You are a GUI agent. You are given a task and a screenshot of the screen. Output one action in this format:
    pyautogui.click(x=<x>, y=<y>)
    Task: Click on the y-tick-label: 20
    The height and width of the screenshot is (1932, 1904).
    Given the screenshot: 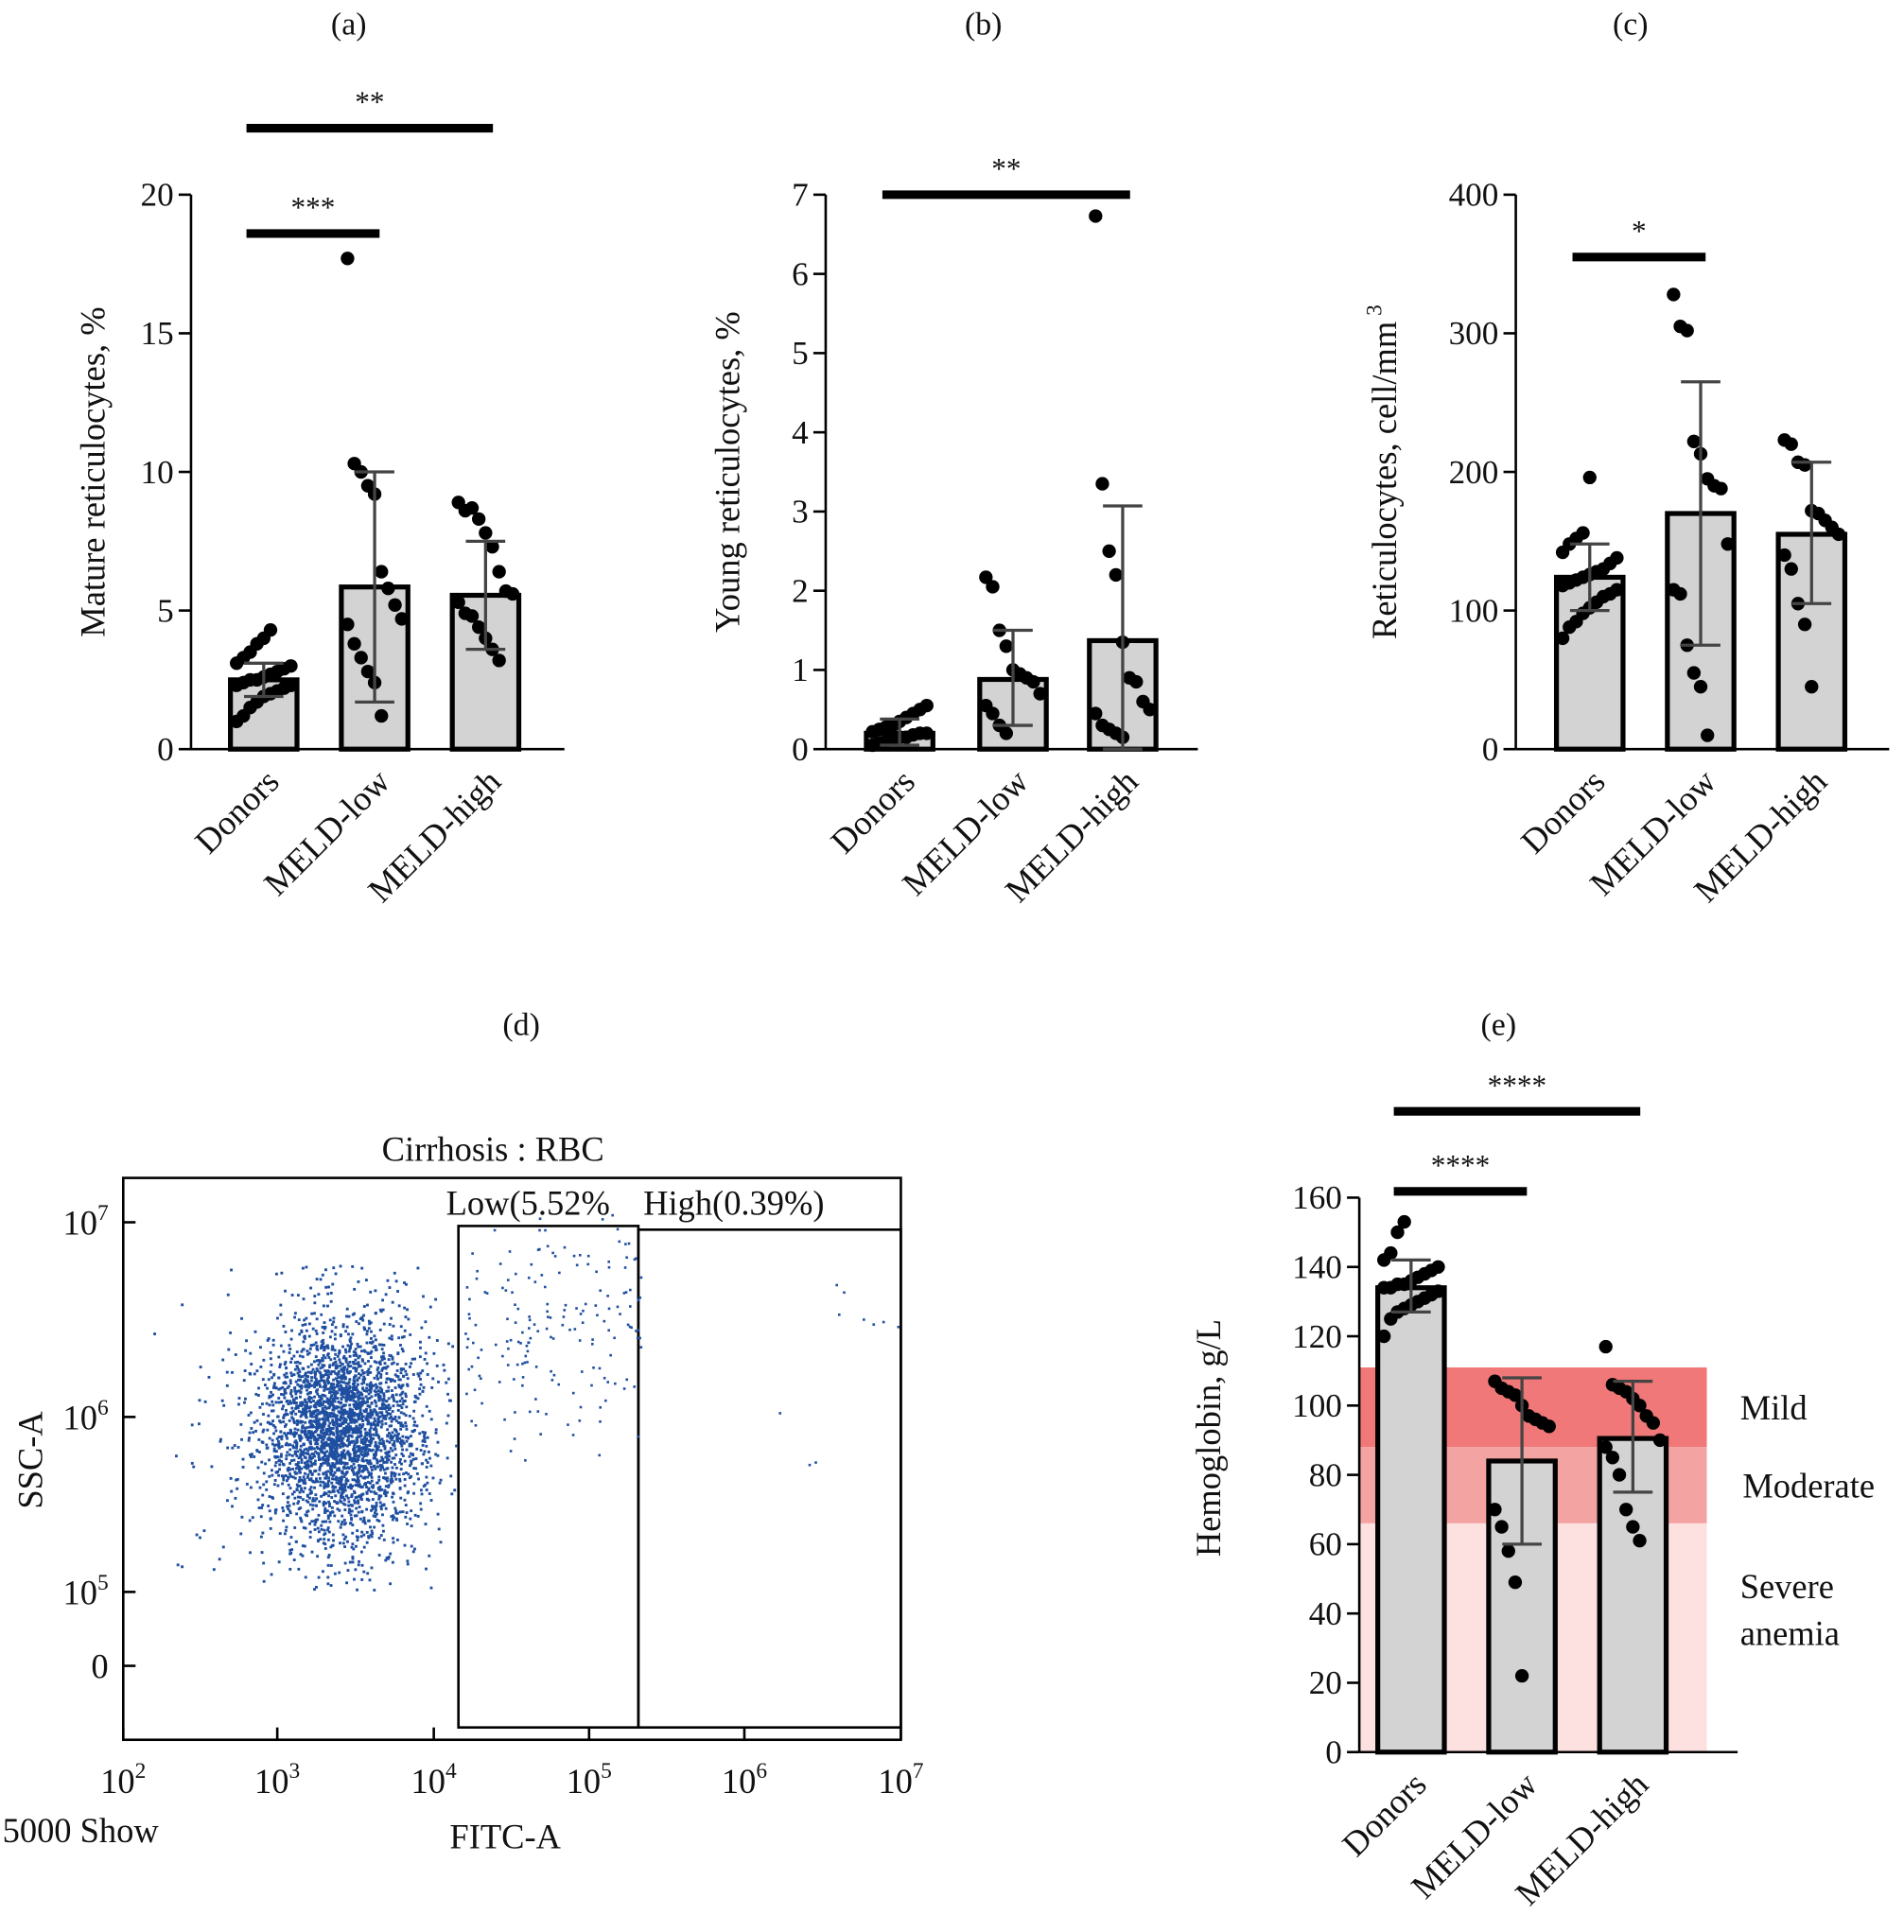 What is the action you would take?
    pyautogui.click(x=158, y=195)
    